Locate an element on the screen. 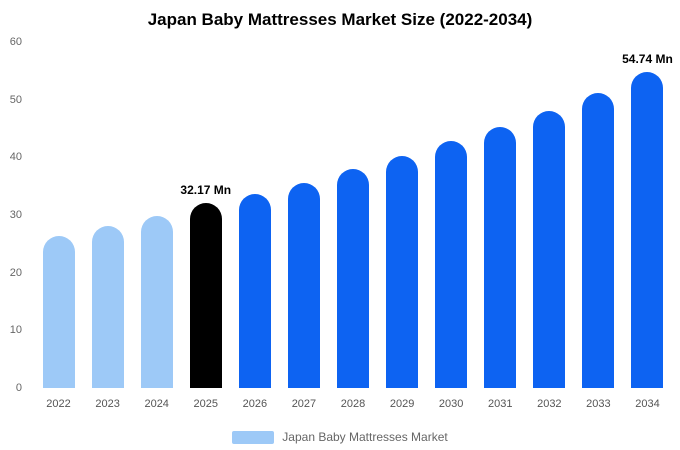  bar-cell: 2029 is located at coordinates (402, 226).